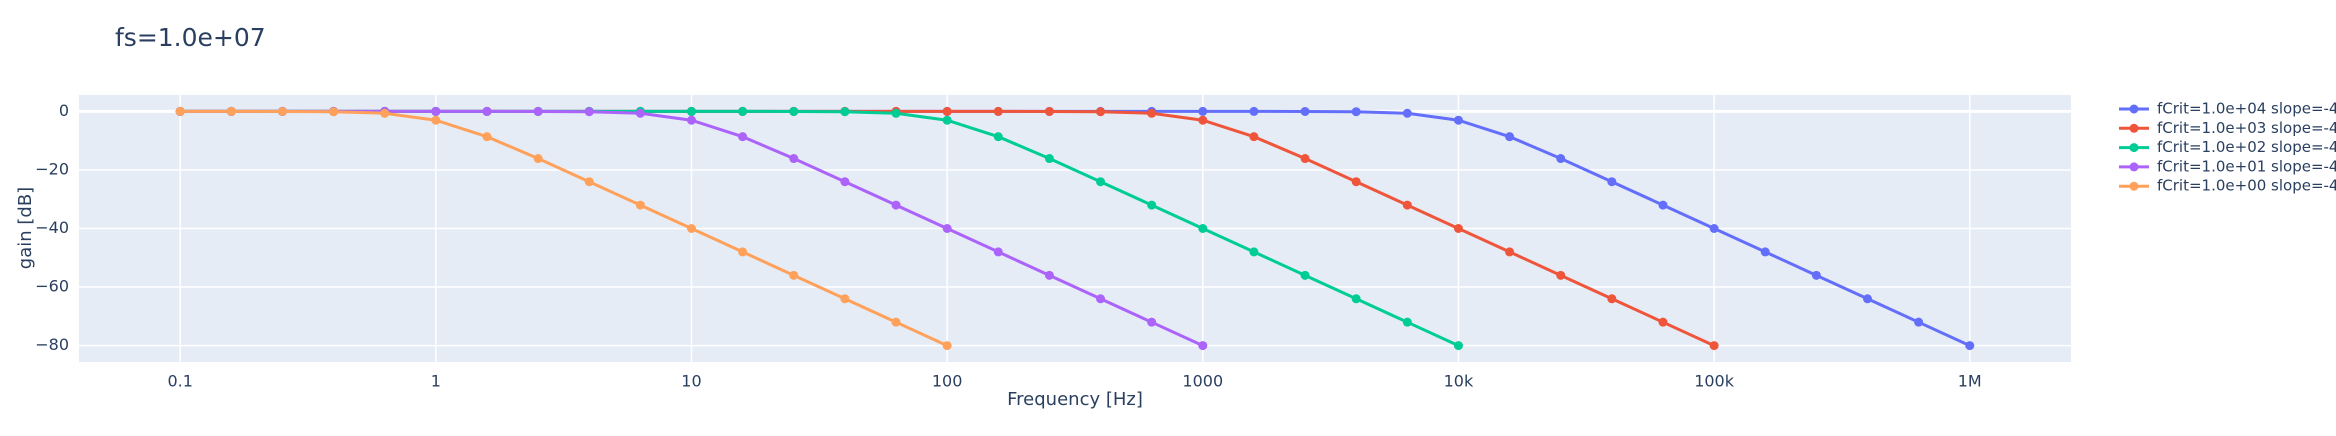  What do you see at coordinates (691, 381) in the screenshot?
I see `x-tick-label: 10` at bounding box center [691, 381].